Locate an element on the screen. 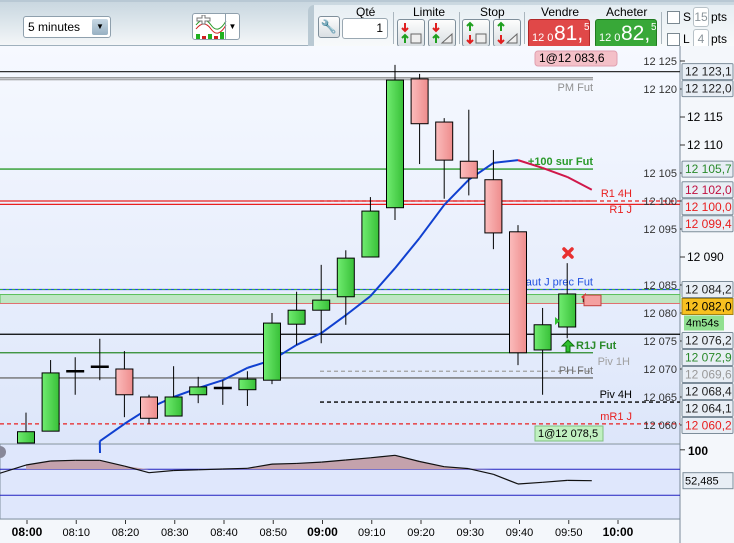 Image resolution: width=734 pixels, height=543 pixels. axis-price-label: 12 069,6 is located at coordinates (708, 374).